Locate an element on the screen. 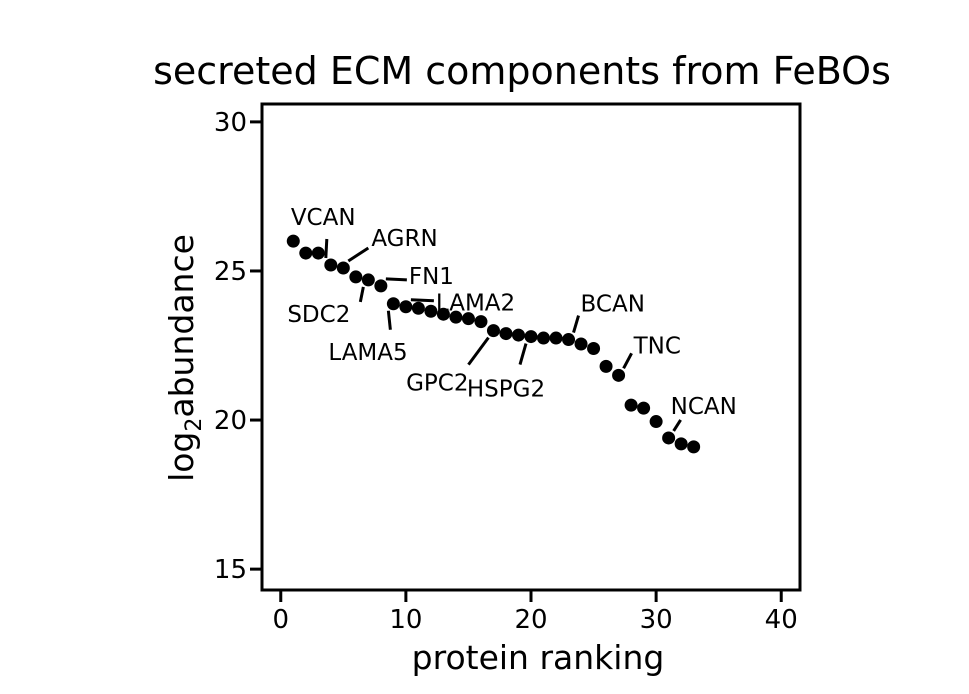  annotation-leaders is located at coordinates (503, 335).